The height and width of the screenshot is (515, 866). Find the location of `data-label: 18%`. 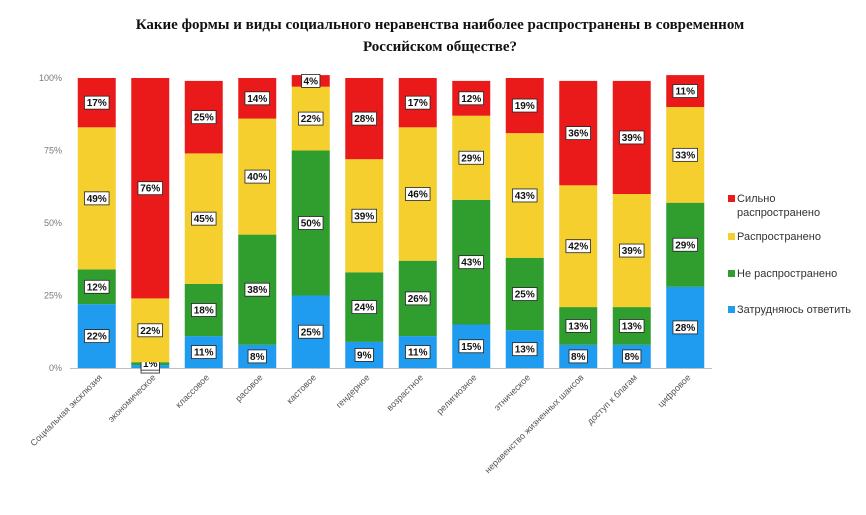

data-label: 18% is located at coordinates (204, 310).